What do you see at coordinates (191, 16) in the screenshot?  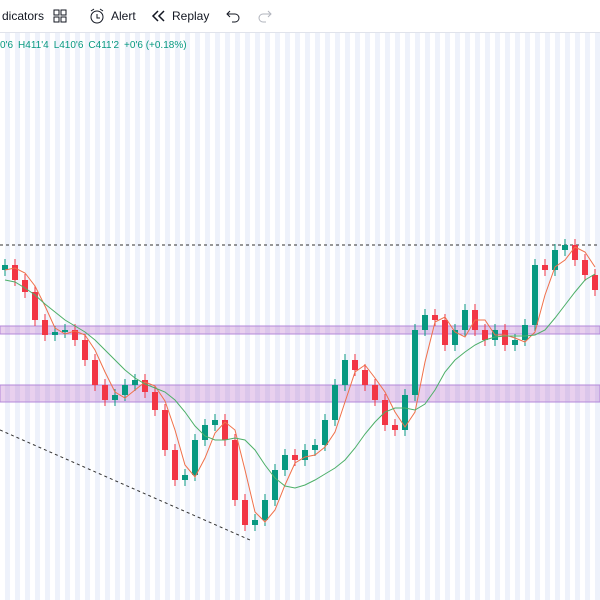 I see `replay-button: Replay` at bounding box center [191, 16].